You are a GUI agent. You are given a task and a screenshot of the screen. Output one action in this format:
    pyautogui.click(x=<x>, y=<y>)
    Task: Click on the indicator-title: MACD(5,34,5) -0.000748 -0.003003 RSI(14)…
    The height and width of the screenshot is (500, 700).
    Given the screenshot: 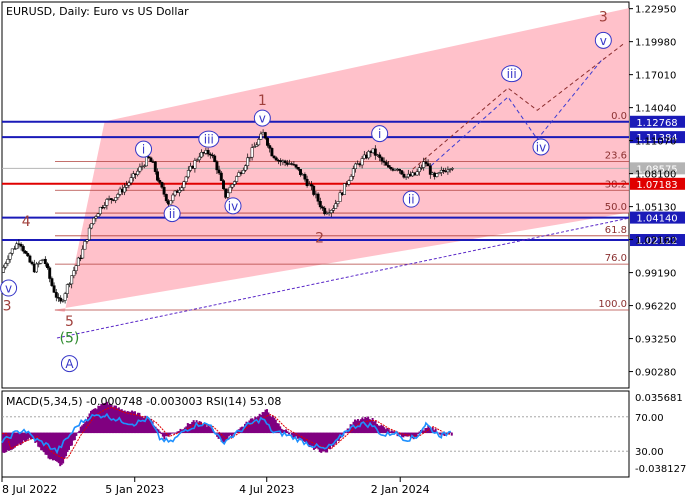 What is the action you would take?
    pyautogui.click(x=143, y=401)
    